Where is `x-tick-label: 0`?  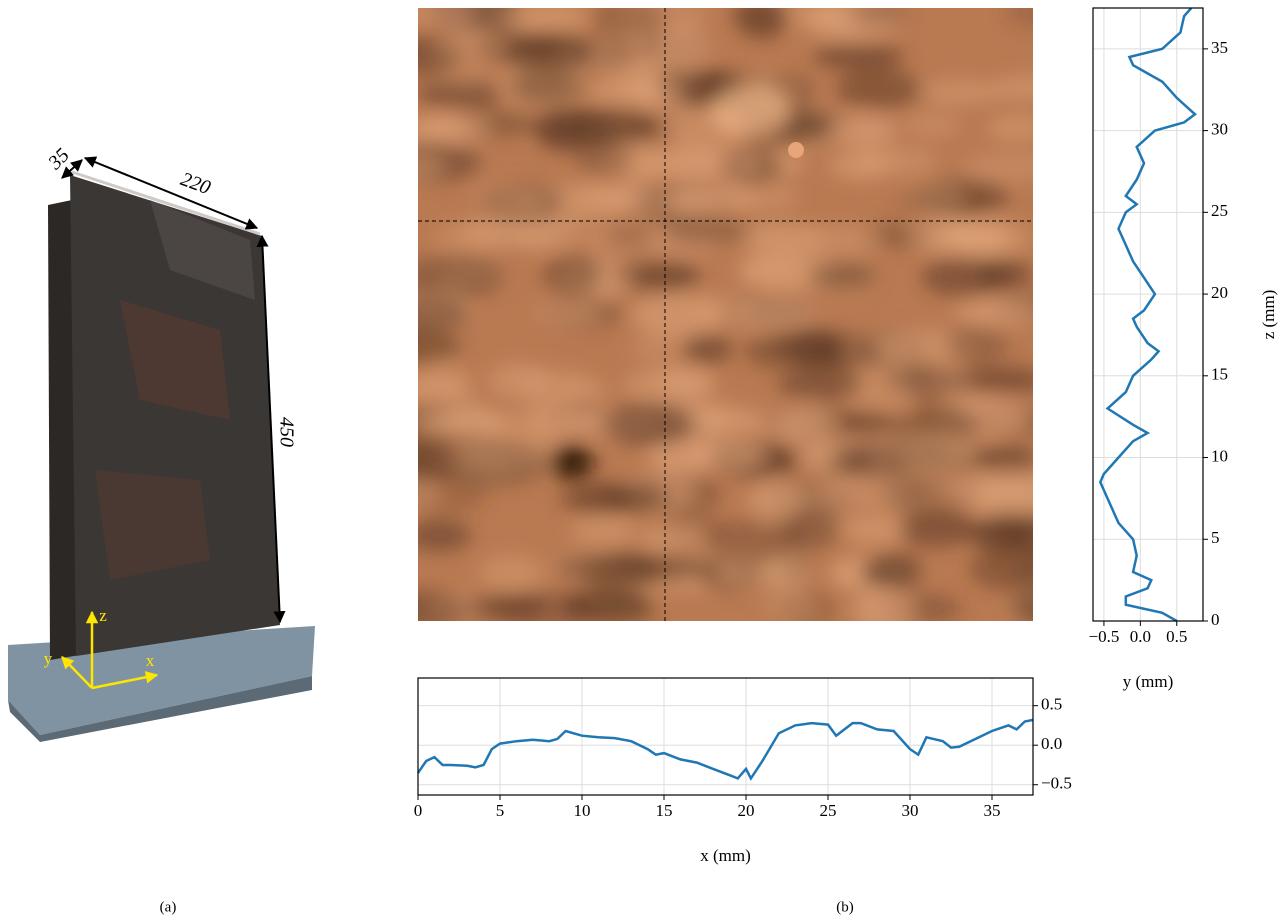 x-tick-label: 0 is located at coordinates (418, 810).